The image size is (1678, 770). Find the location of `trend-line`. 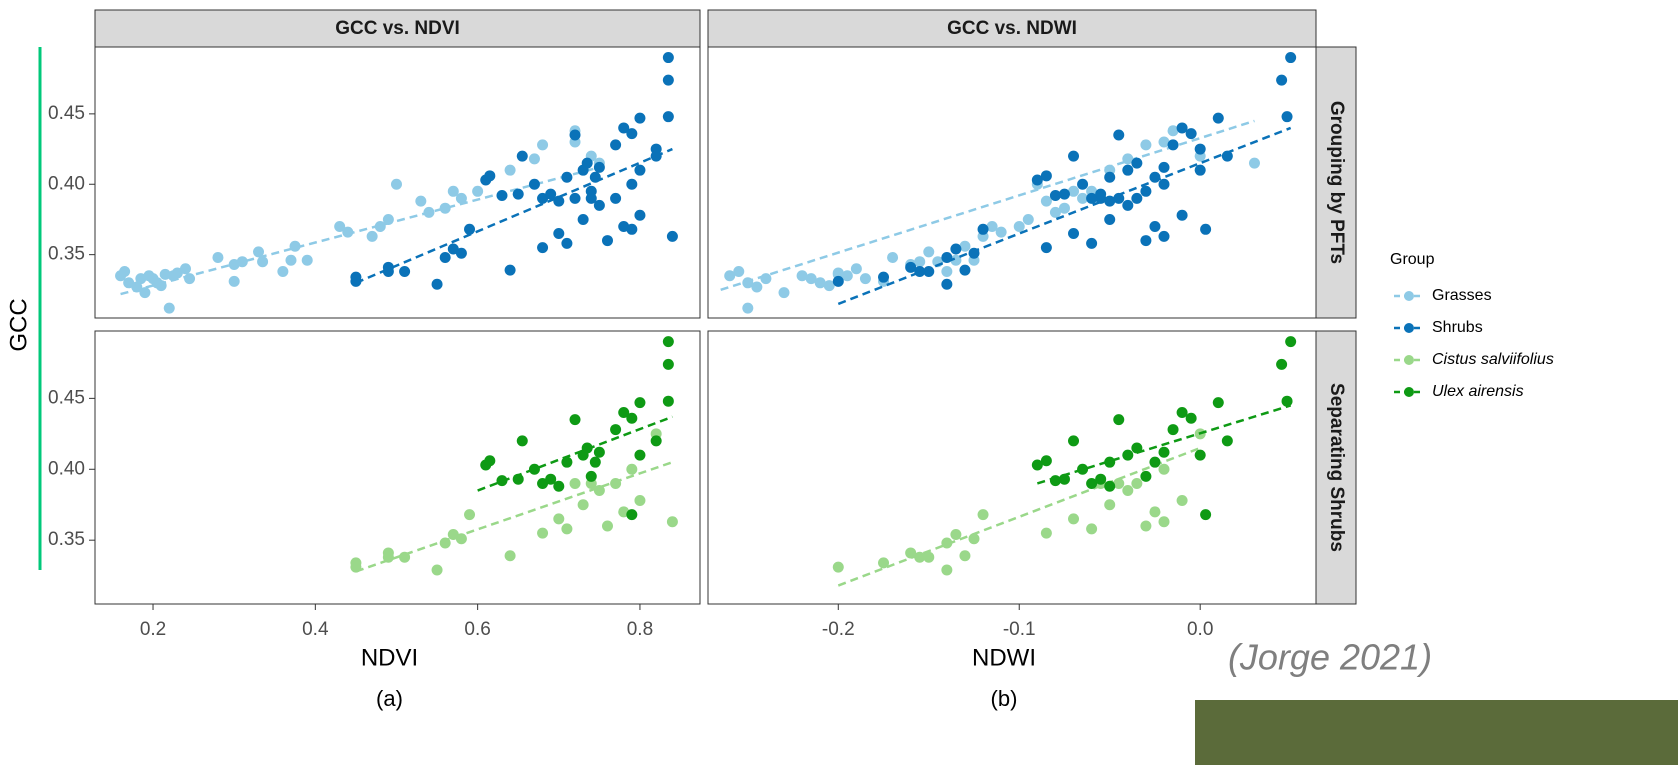

trend-line is located at coordinates (514, 215).